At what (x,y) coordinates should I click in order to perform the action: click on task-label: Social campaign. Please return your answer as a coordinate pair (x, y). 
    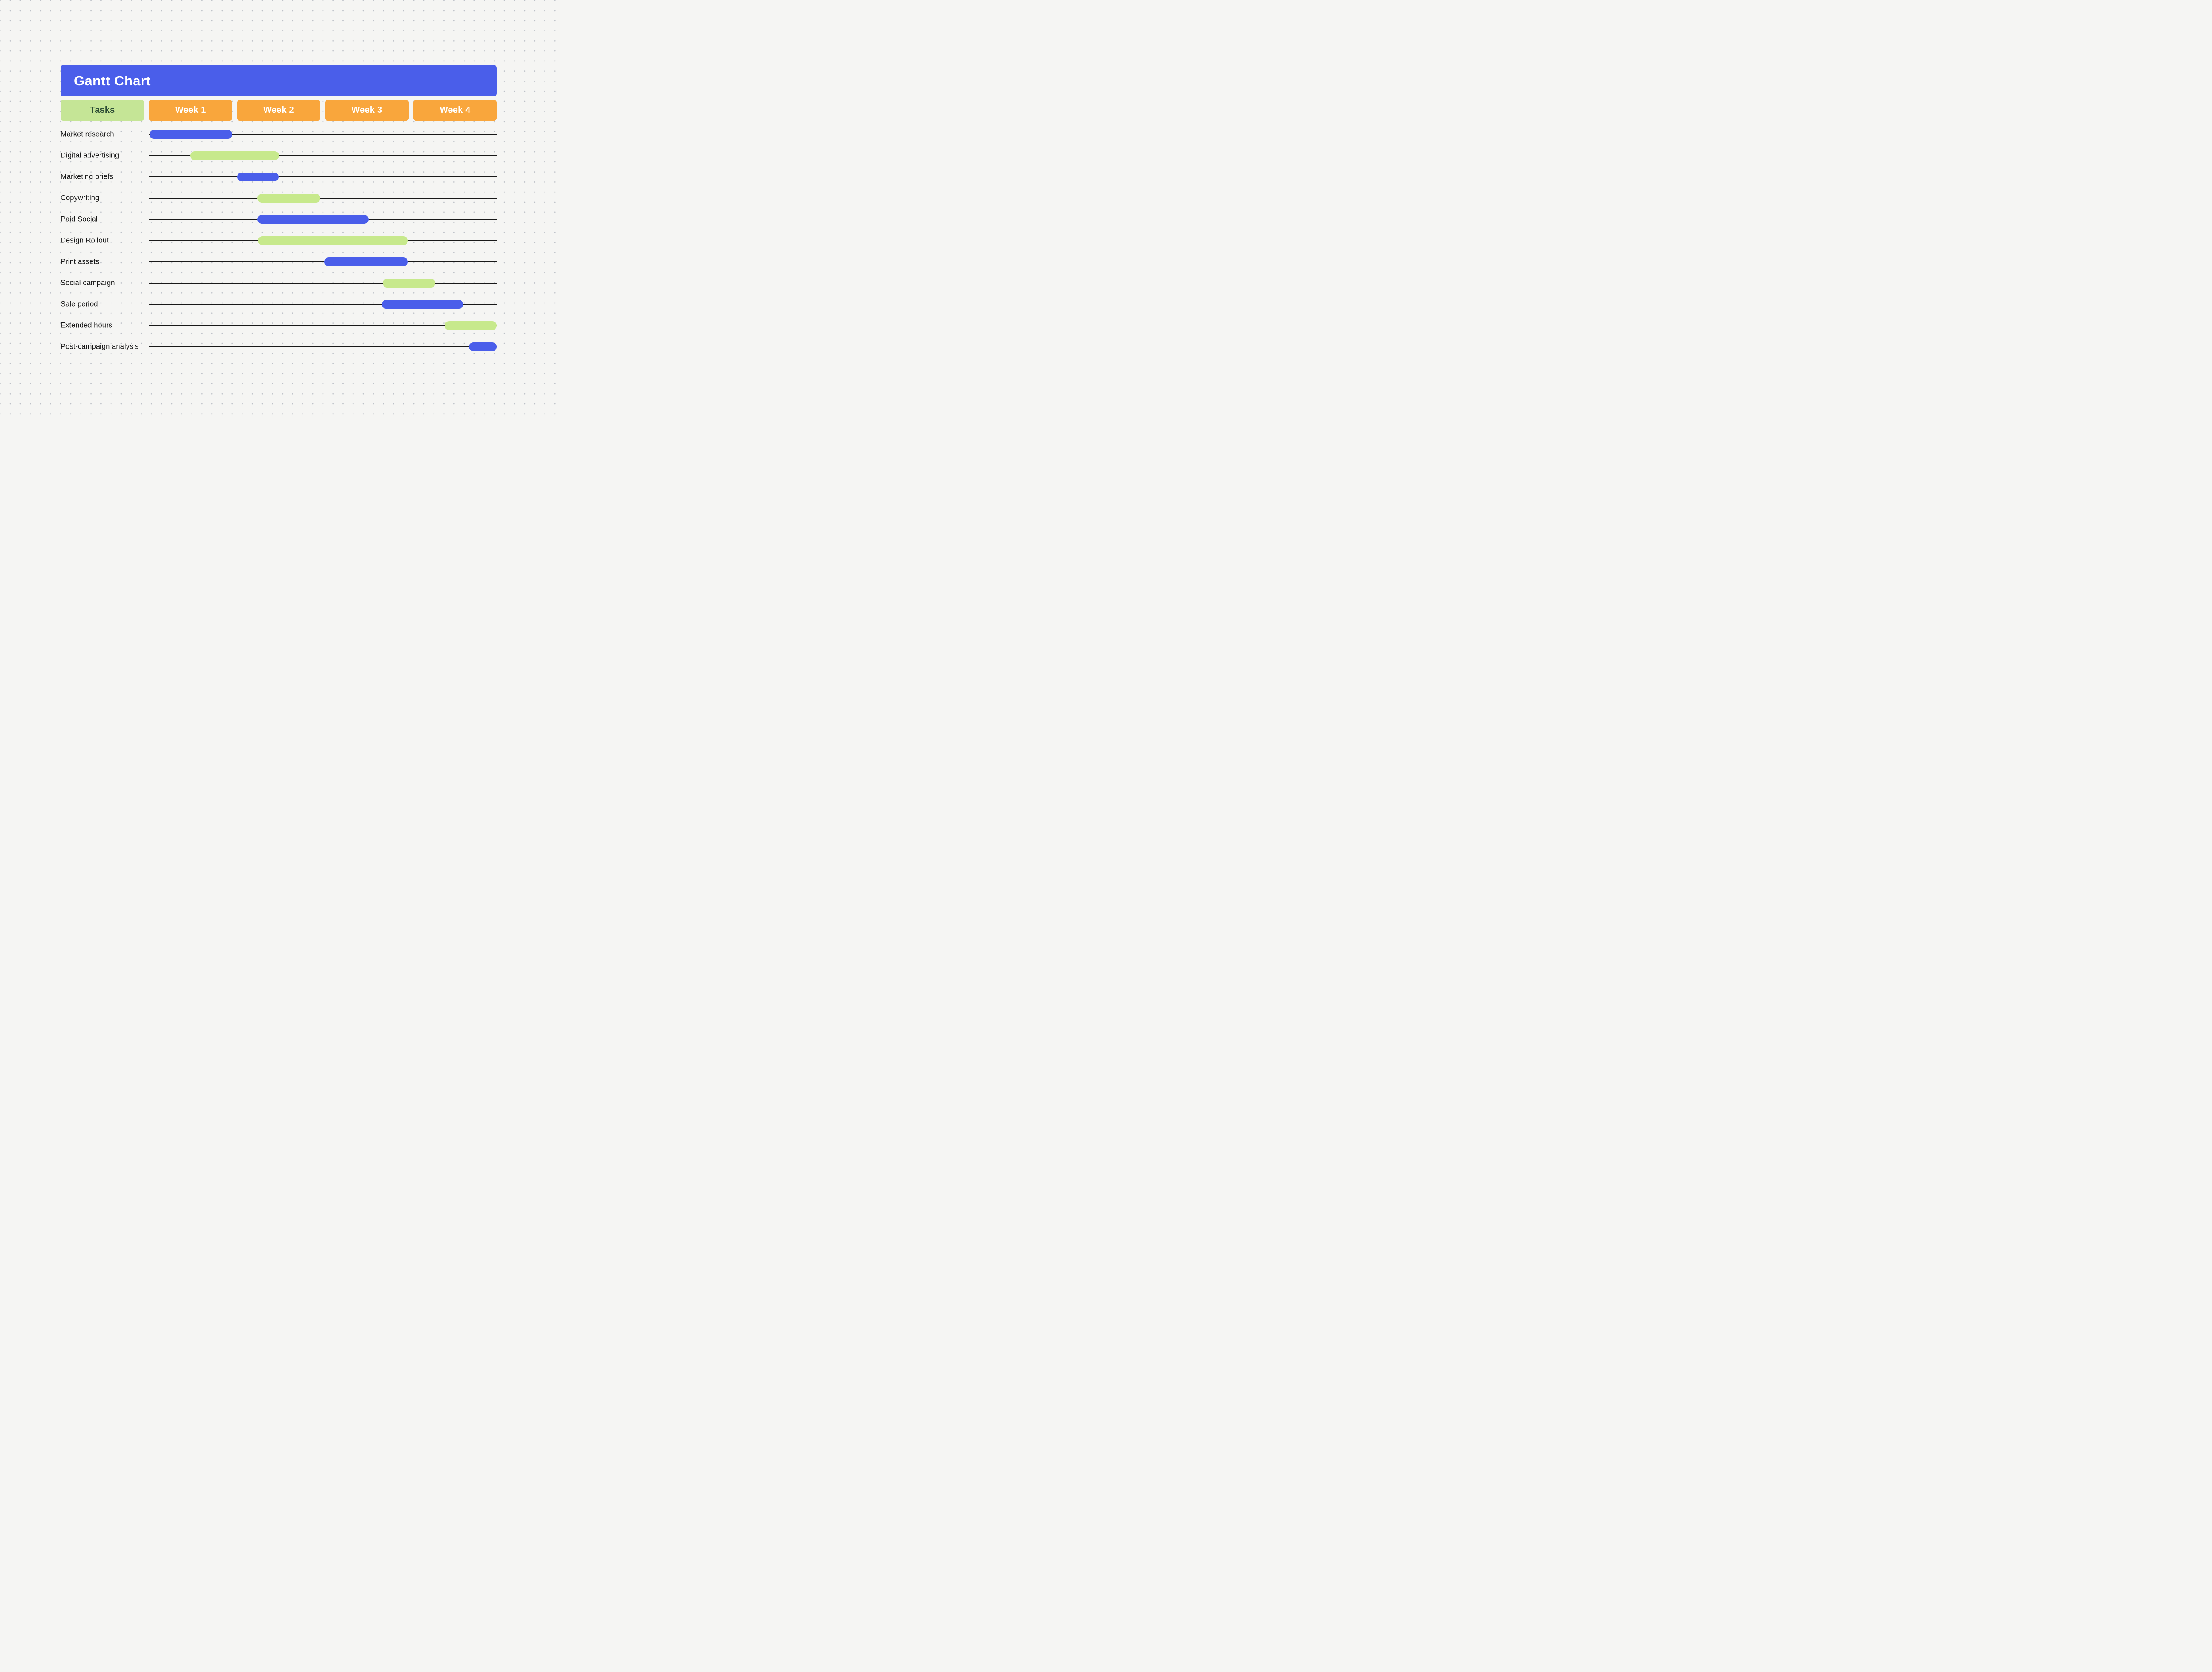
    Looking at the image, I should click on (88, 283).